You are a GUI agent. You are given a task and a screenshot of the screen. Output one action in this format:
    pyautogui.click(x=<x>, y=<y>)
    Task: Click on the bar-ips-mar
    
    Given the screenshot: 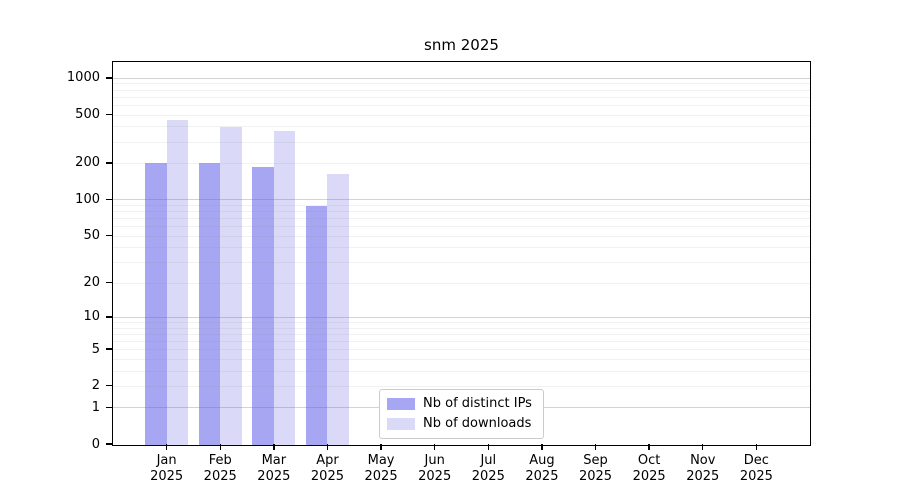 What is the action you would take?
    pyautogui.click(x=263, y=305)
    